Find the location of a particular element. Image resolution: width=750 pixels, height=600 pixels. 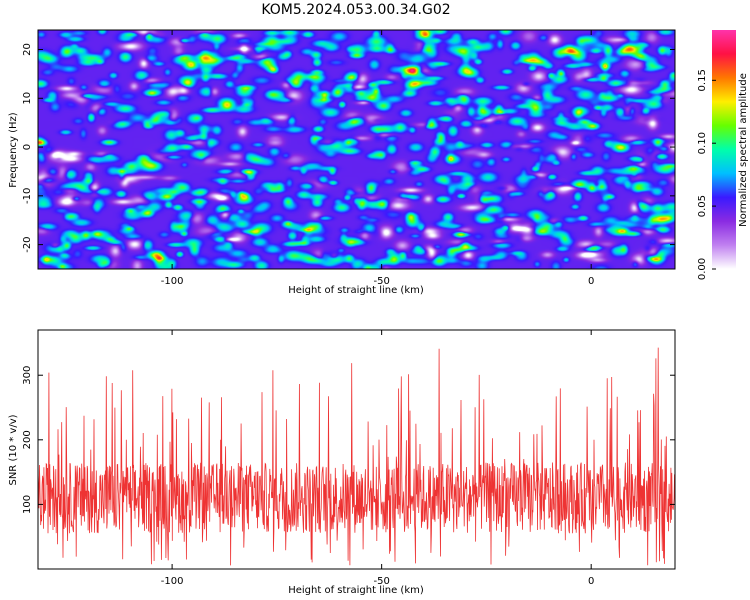

colorbar-label: Normalized spectral amplitude is located at coordinates (743, 150).